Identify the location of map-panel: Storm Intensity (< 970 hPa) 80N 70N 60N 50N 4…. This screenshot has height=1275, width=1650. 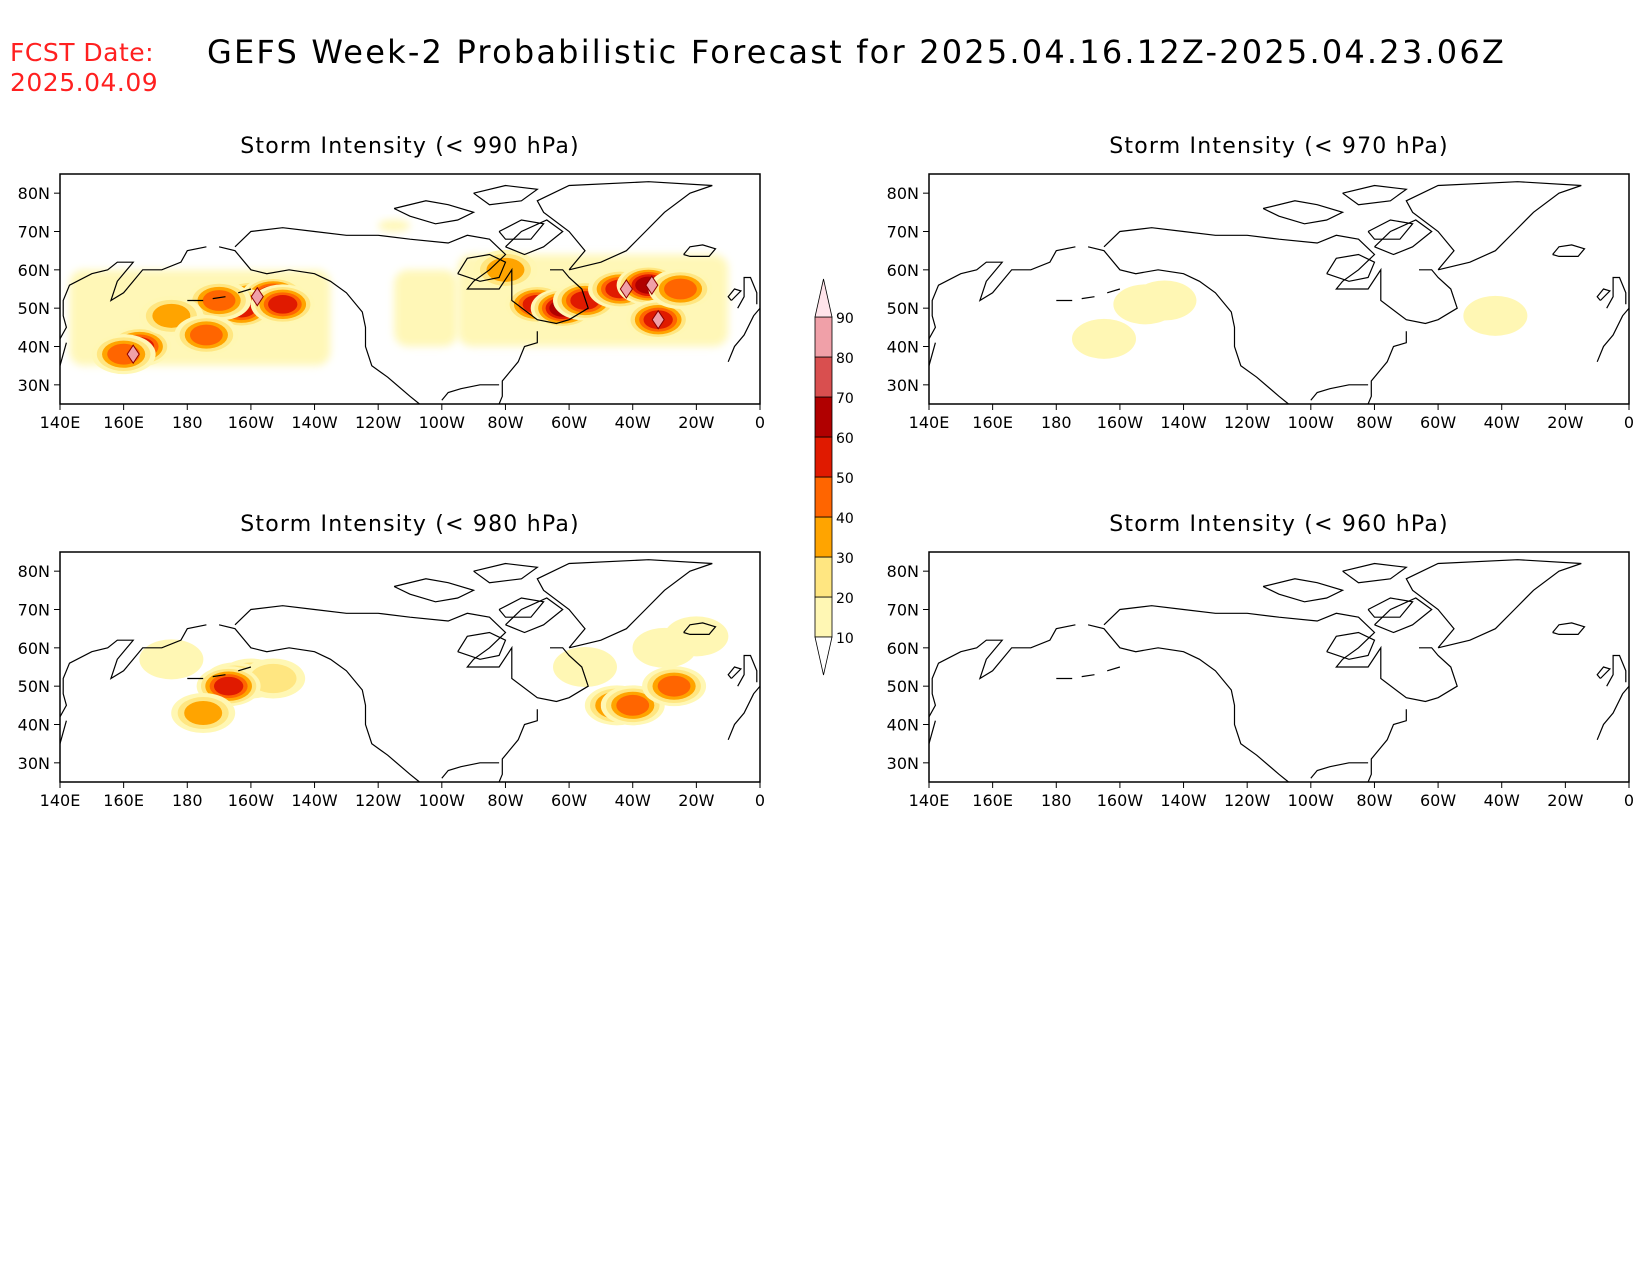
(1260, 283).